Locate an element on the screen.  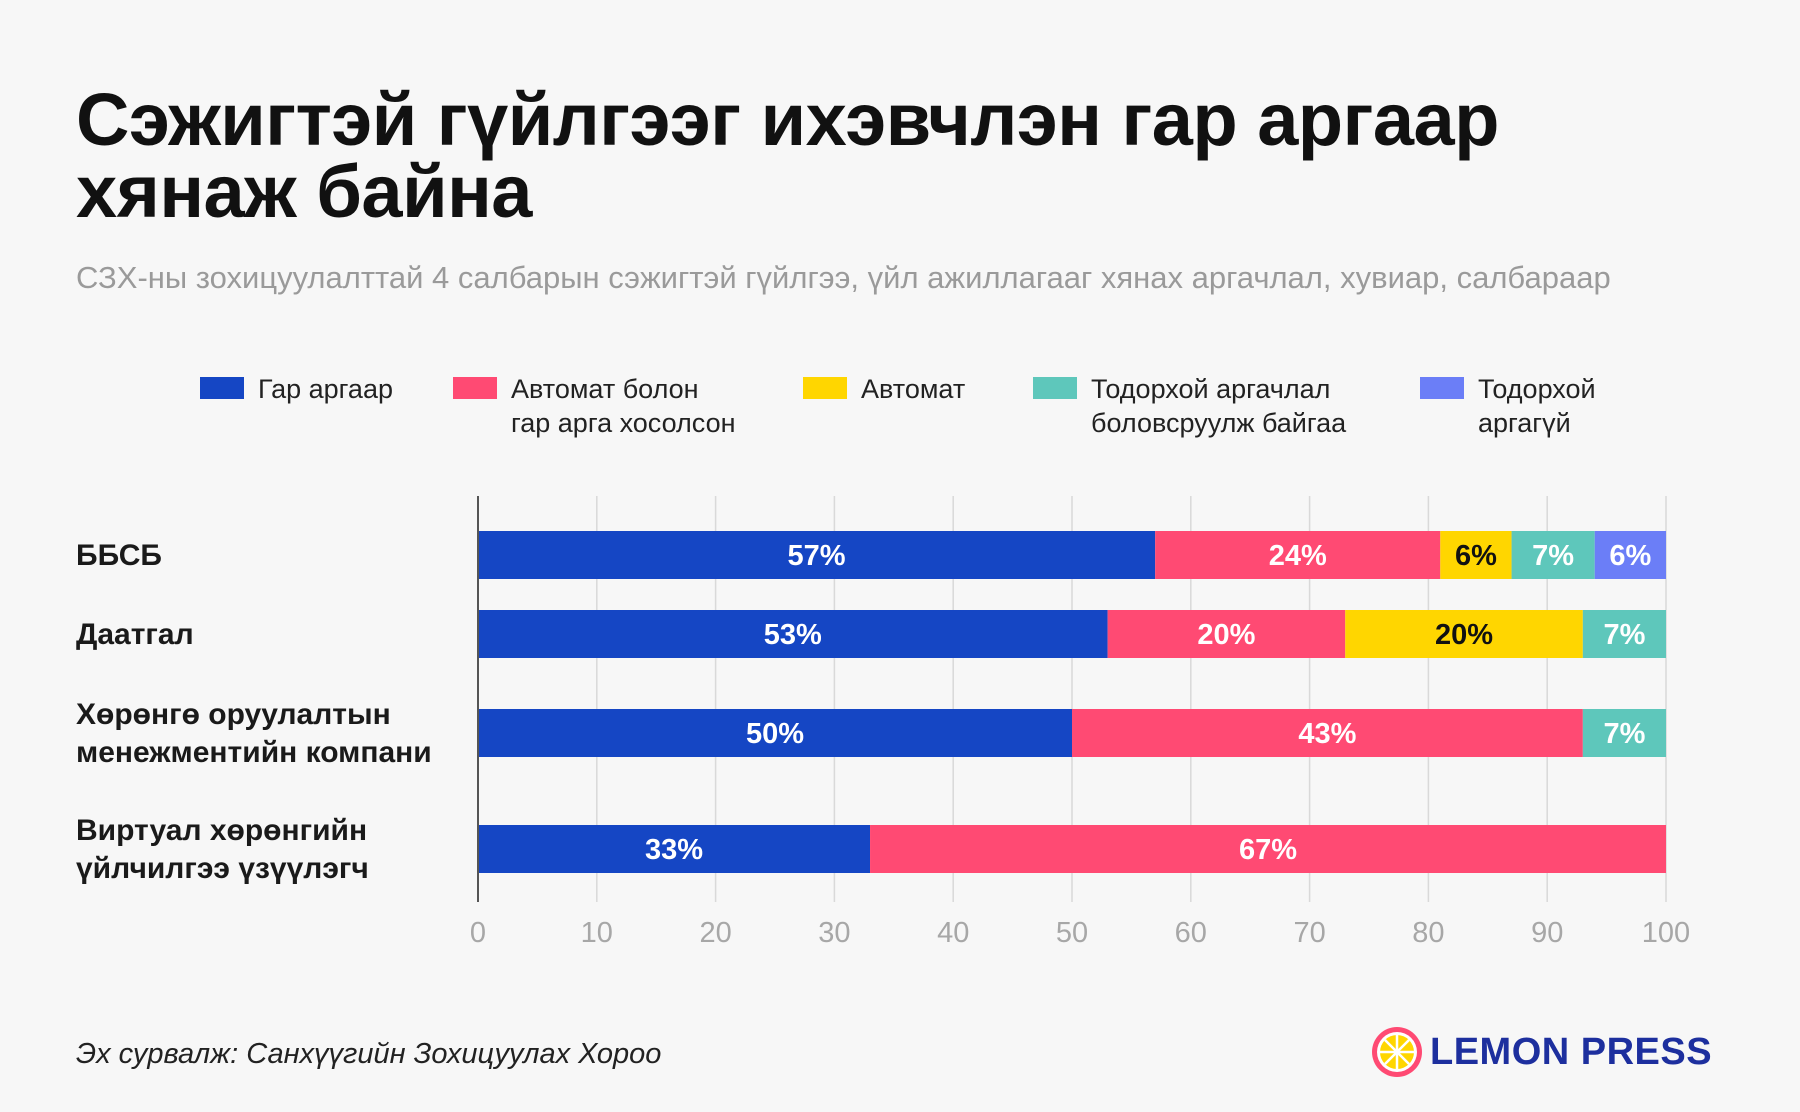
legend-item-manual: Гар аргаар is located at coordinates (296, 389).